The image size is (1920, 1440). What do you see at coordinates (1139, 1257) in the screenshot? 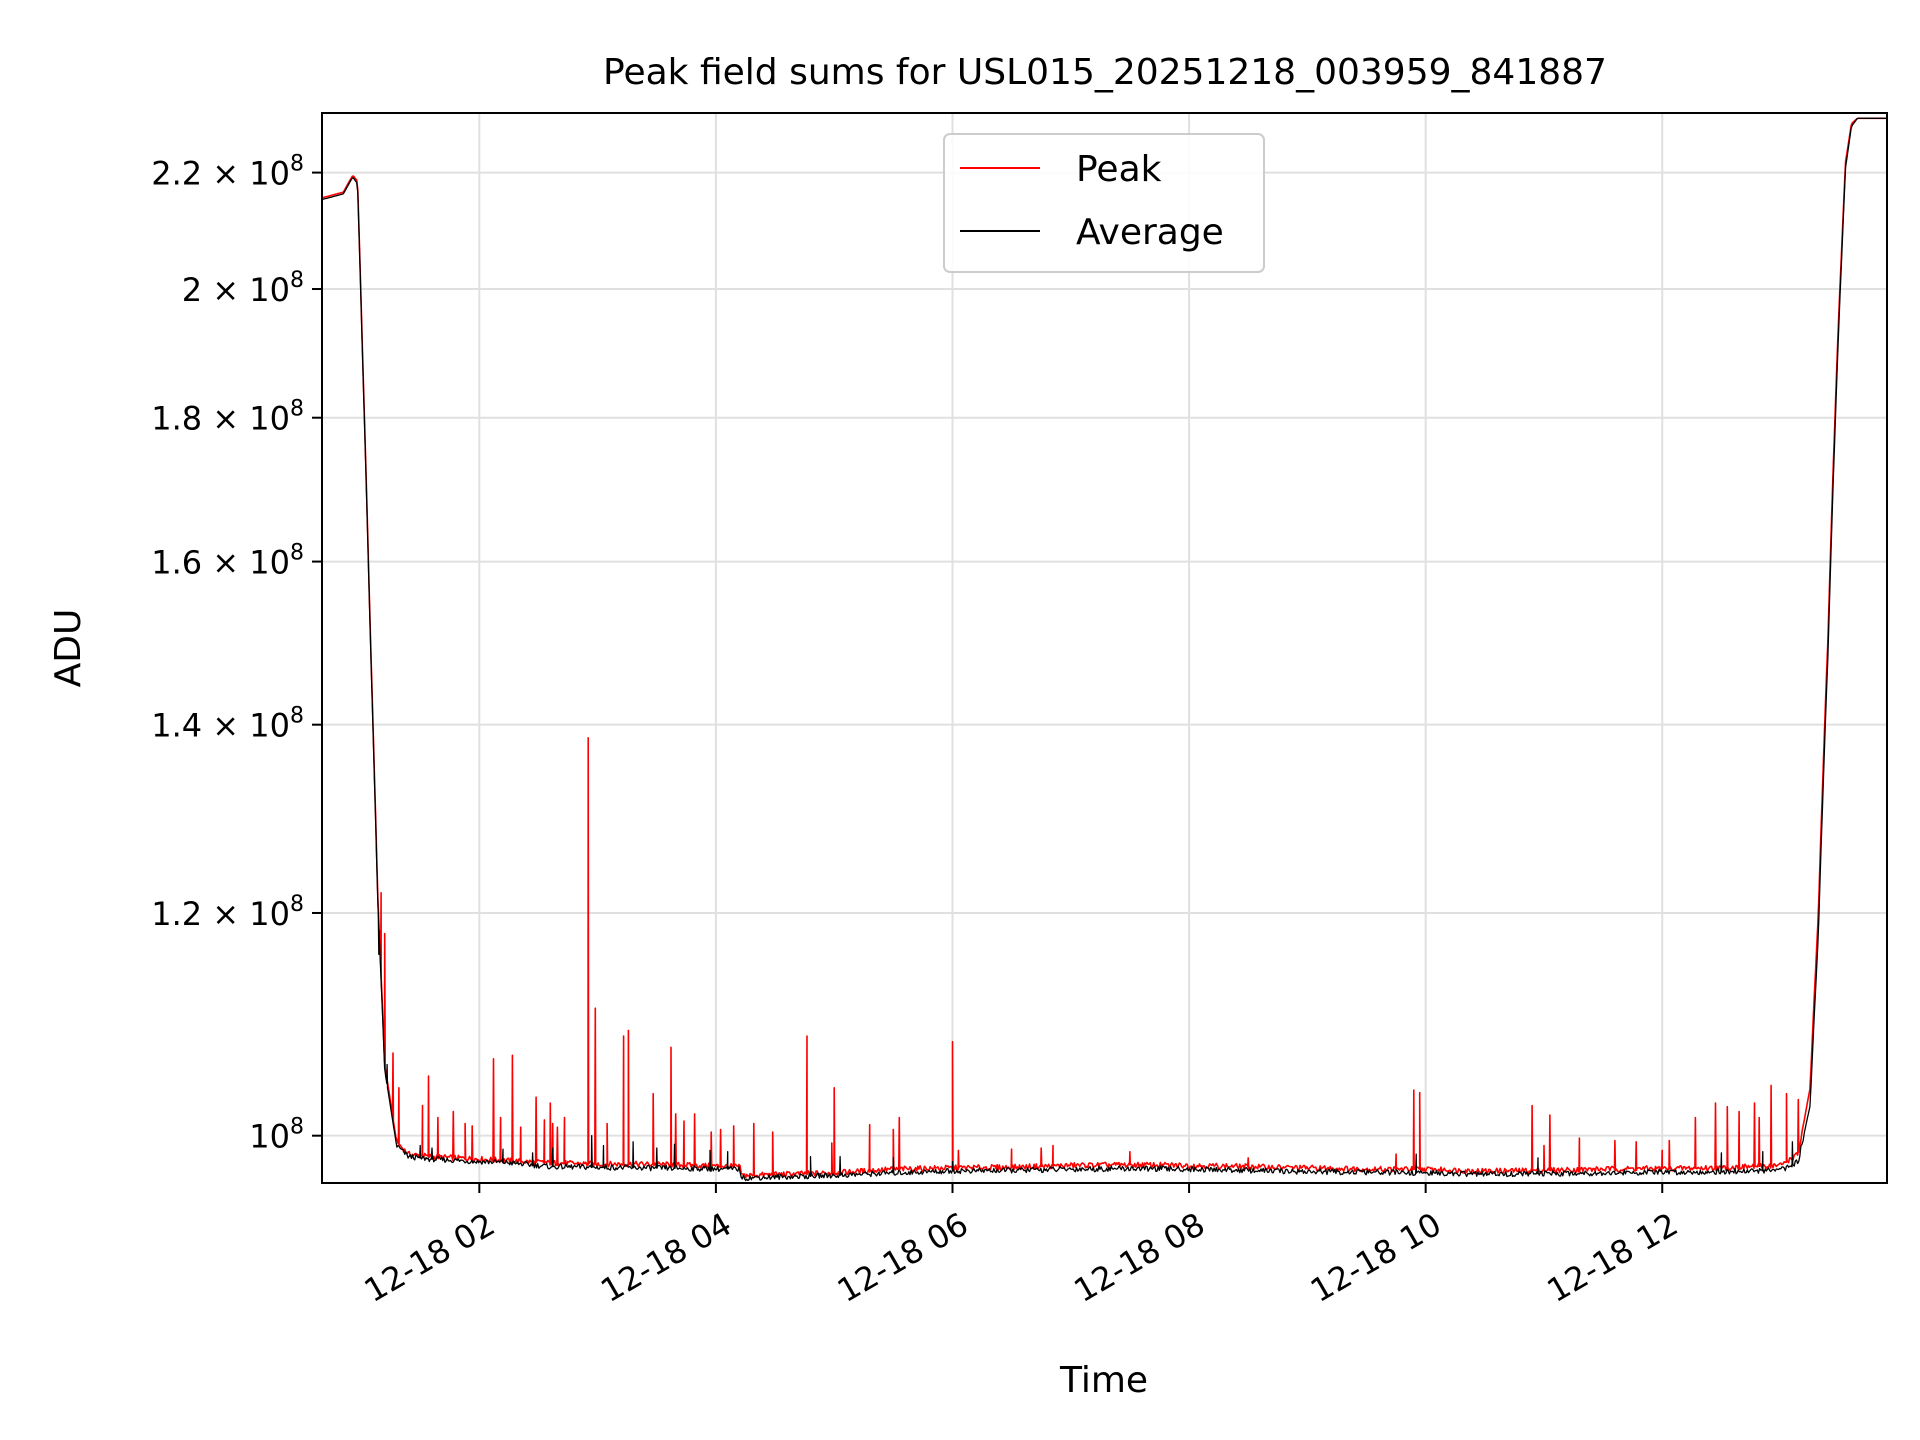
I see `x-tick-label: 12-18 08` at bounding box center [1139, 1257].